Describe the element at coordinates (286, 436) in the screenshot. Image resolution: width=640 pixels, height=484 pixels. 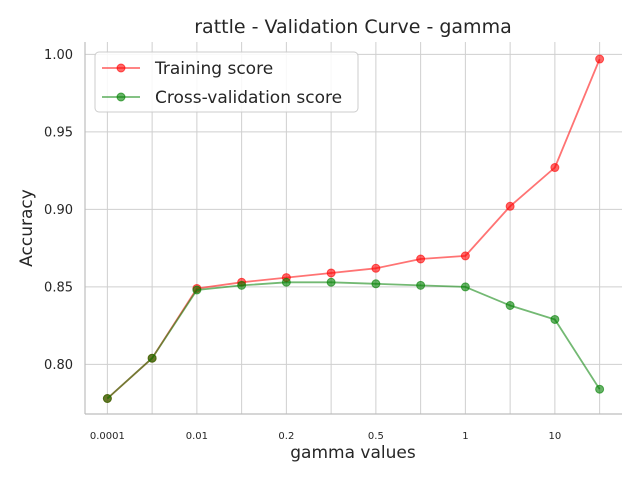
I see `x-tick-label: 0.2` at that location.